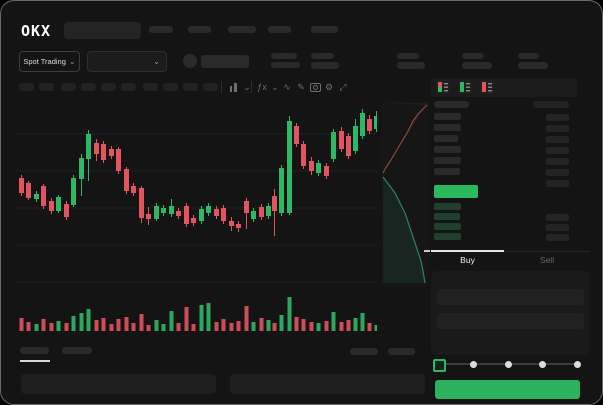 This screenshot has width=603, height=405. Describe the element at coordinates (451, 104) in the screenshot. I see `orderbook-header-price-skeleton` at that location.